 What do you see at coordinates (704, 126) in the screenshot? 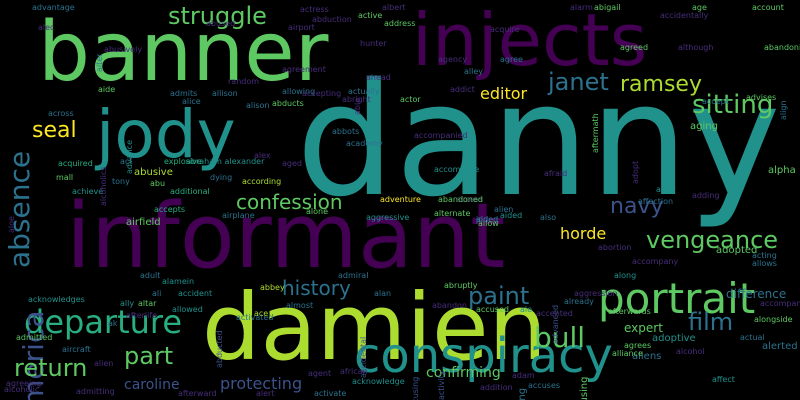
I see `cloud-word: aging` at bounding box center [704, 126].